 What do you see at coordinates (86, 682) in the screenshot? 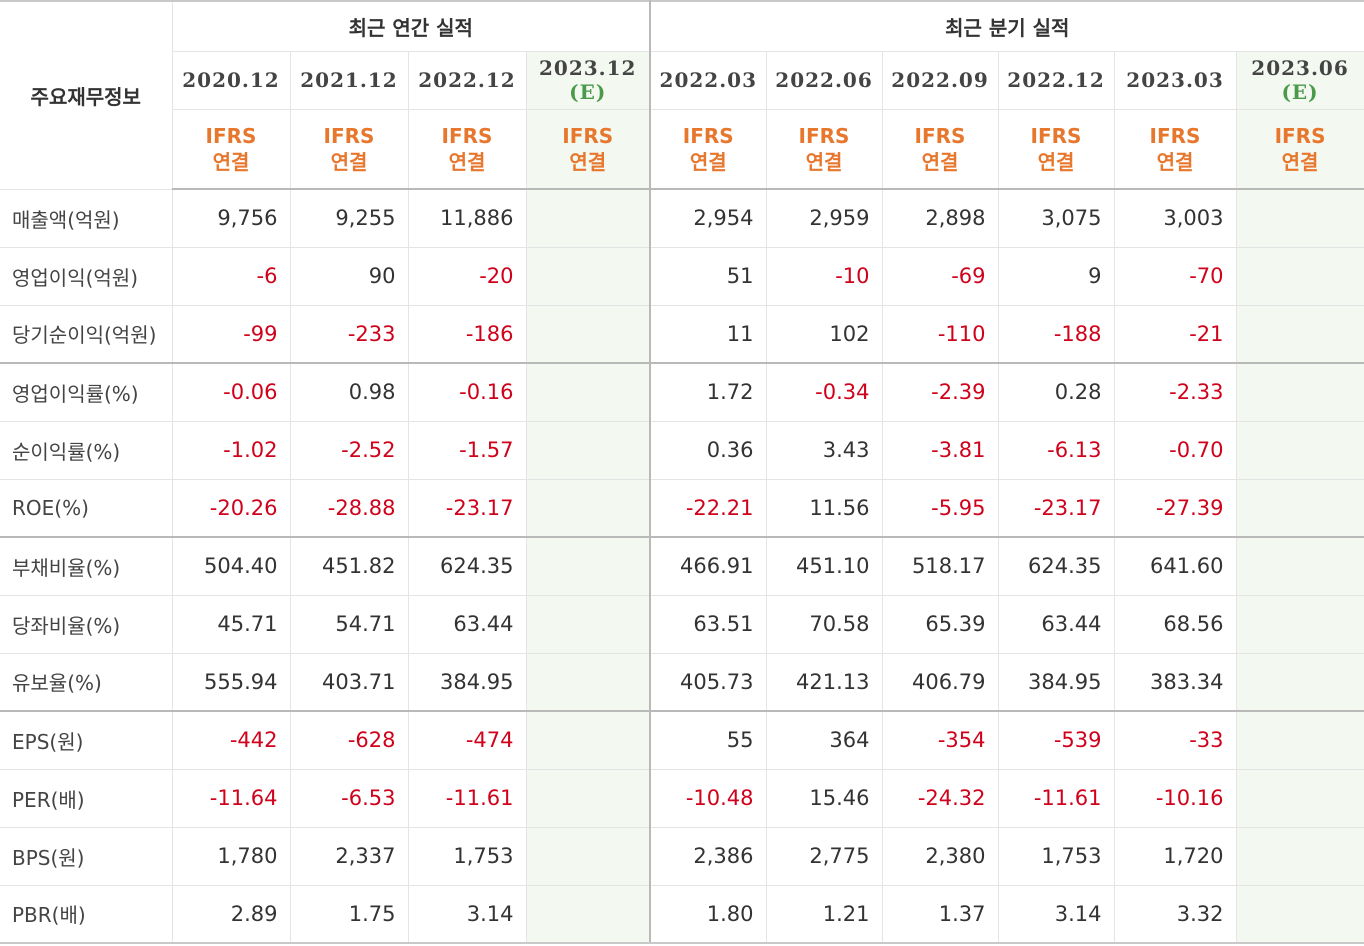
I see `row-label: 유보율(%)` at bounding box center [86, 682].